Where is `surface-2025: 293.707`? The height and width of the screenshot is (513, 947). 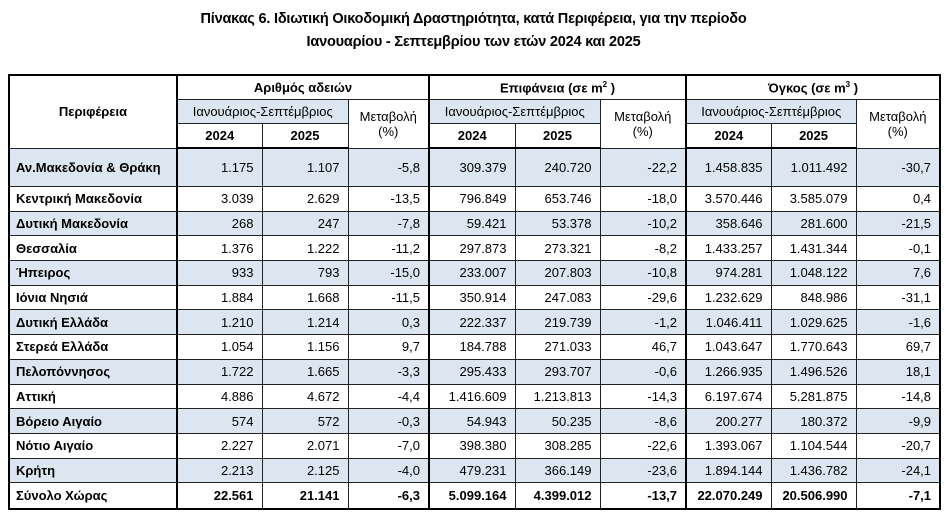
surface-2025: 293.707 is located at coordinates (557, 371).